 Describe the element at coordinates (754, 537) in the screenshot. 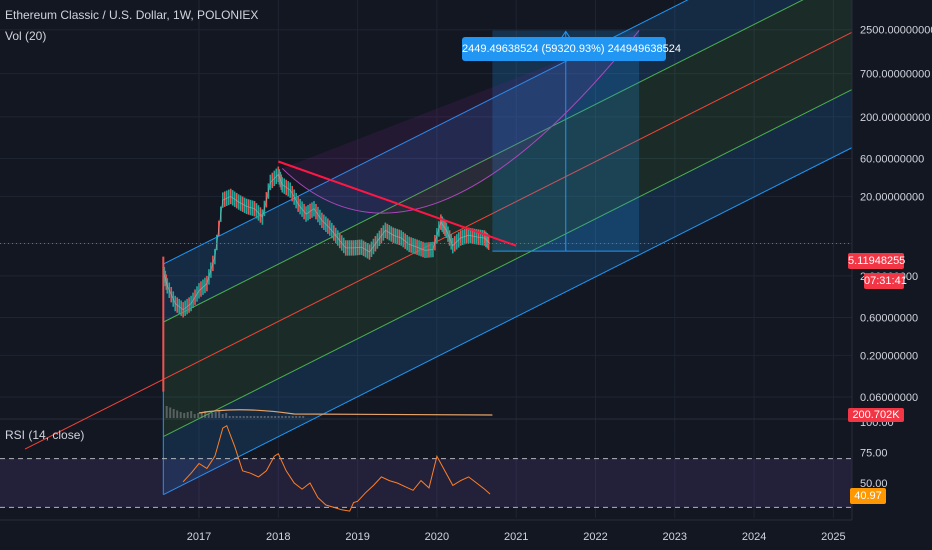

I see `x-tick-label: 2024` at that location.